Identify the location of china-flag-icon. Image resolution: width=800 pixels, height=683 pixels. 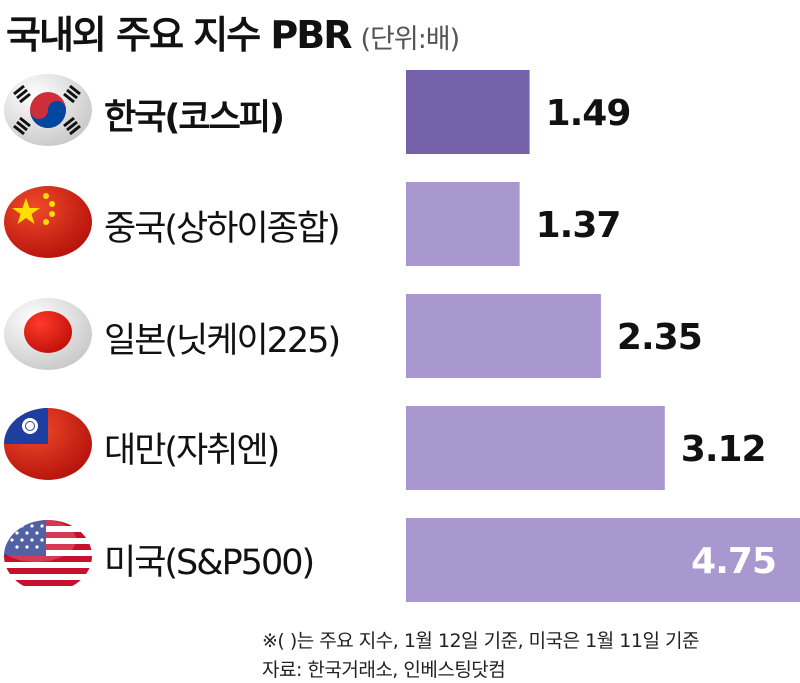
(48, 222).